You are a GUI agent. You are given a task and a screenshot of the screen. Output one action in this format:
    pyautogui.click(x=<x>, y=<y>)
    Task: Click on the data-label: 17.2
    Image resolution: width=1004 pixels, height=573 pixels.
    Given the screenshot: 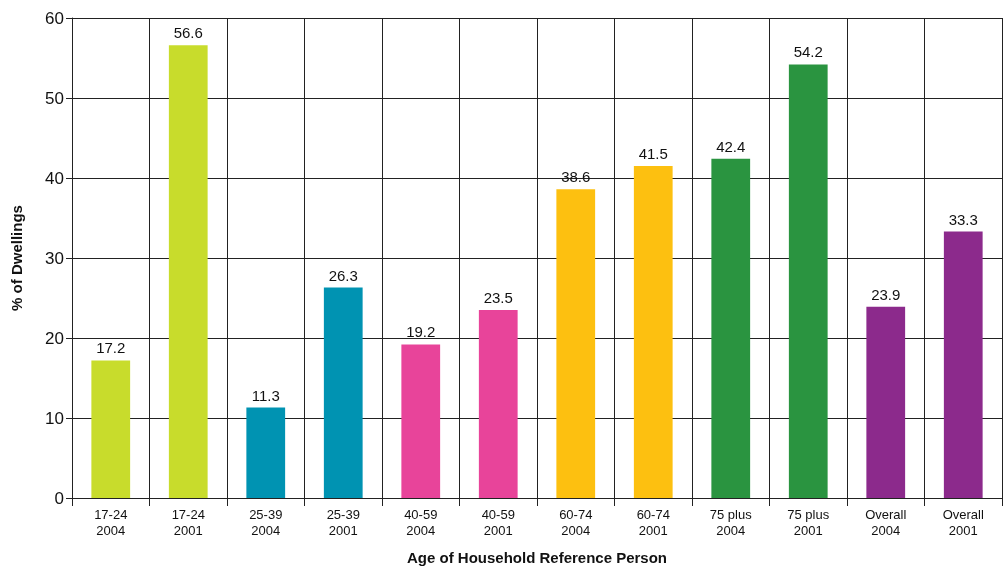 What is the action you would take?
    pyautogui.click(x=111, y=348)
    